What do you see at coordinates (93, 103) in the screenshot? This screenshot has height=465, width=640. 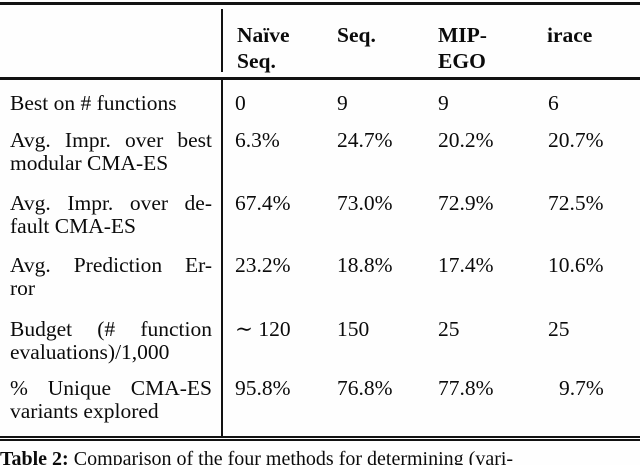 I see `row-label-line: Best on # functions` at bounding box center [93, 103].